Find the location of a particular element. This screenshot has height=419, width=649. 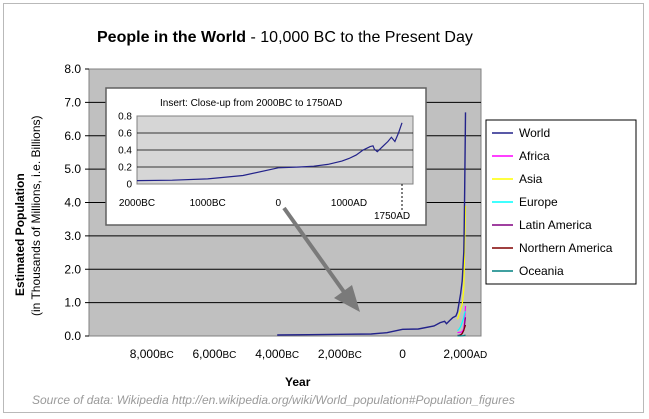

zoom-arrow-head is located at coordinates (347, 298).